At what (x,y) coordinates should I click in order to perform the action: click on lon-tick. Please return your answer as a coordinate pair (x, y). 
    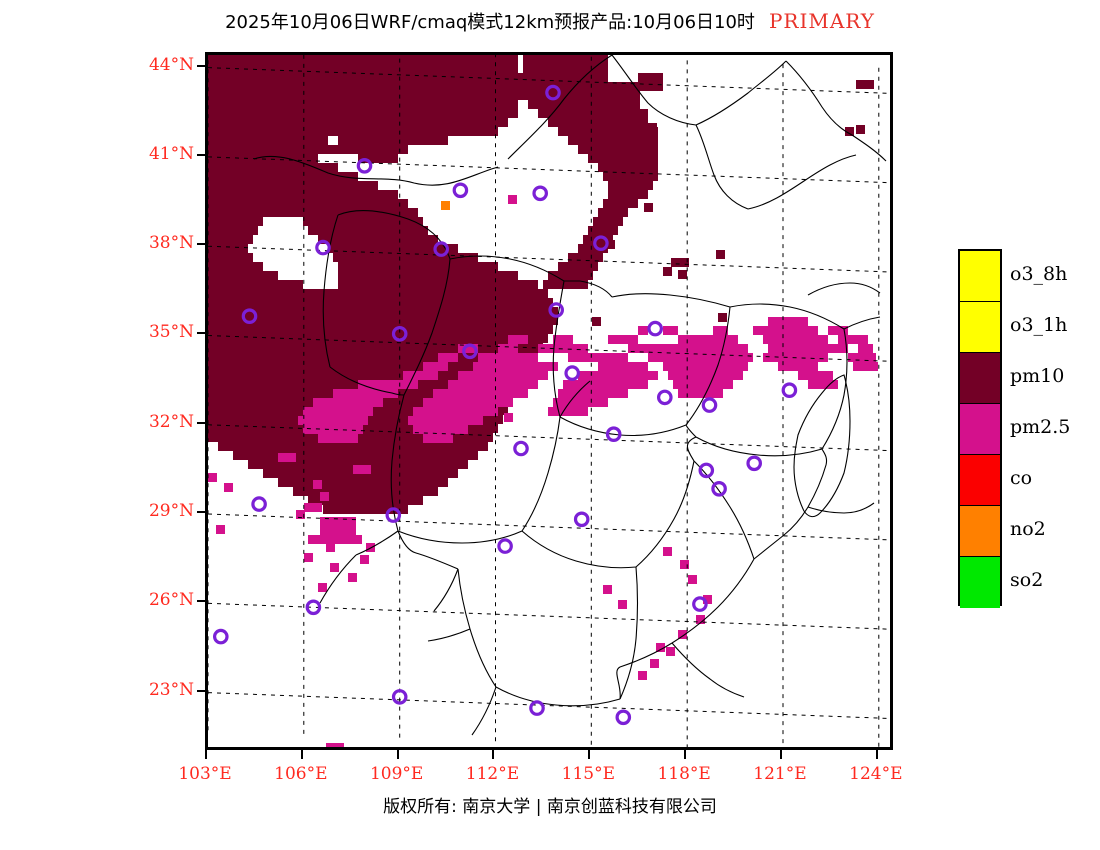
    Looking at the image, I should click on (397, 754).